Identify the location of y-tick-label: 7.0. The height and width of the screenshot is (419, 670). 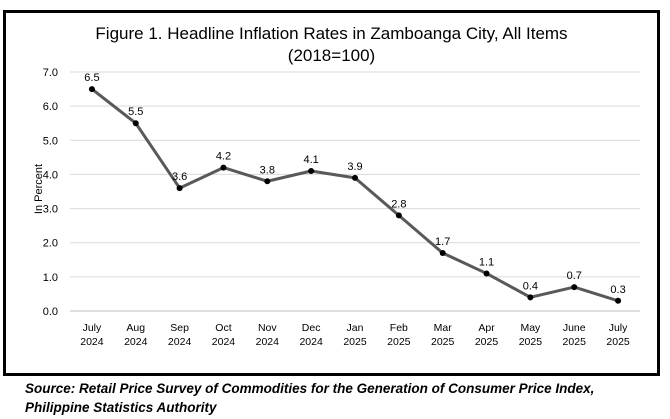
(50, 73).